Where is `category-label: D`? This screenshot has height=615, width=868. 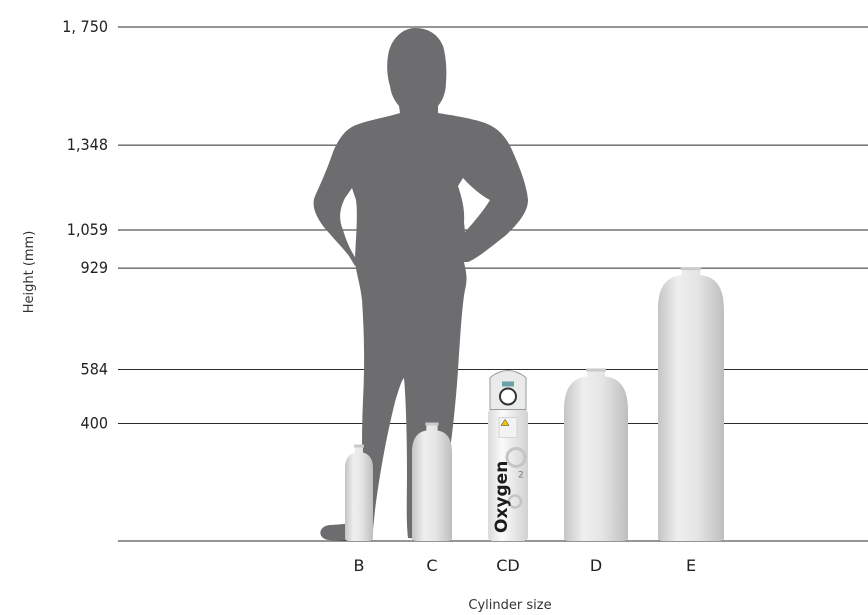 category-label: D is located at coordinates (596, 565).